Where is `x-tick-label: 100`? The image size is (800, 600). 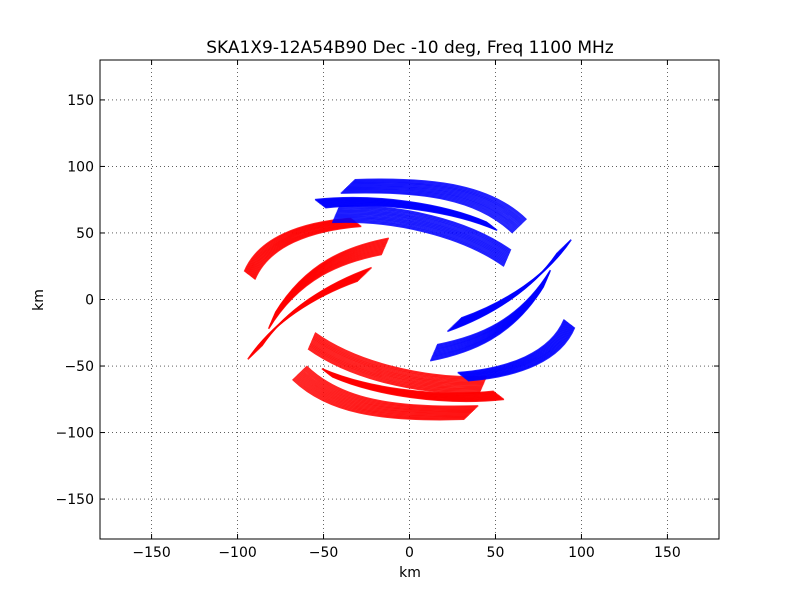 x-tick-label: 100 is located at coordinates (581, 553).